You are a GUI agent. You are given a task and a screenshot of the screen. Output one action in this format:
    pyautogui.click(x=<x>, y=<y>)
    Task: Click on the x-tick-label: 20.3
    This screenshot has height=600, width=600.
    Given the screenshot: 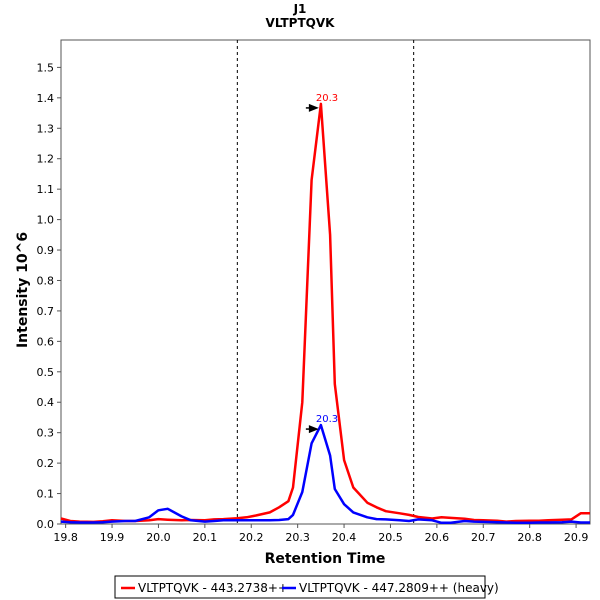 What is the action you would take?
    pyautogui.click(x=297, y=537)
    